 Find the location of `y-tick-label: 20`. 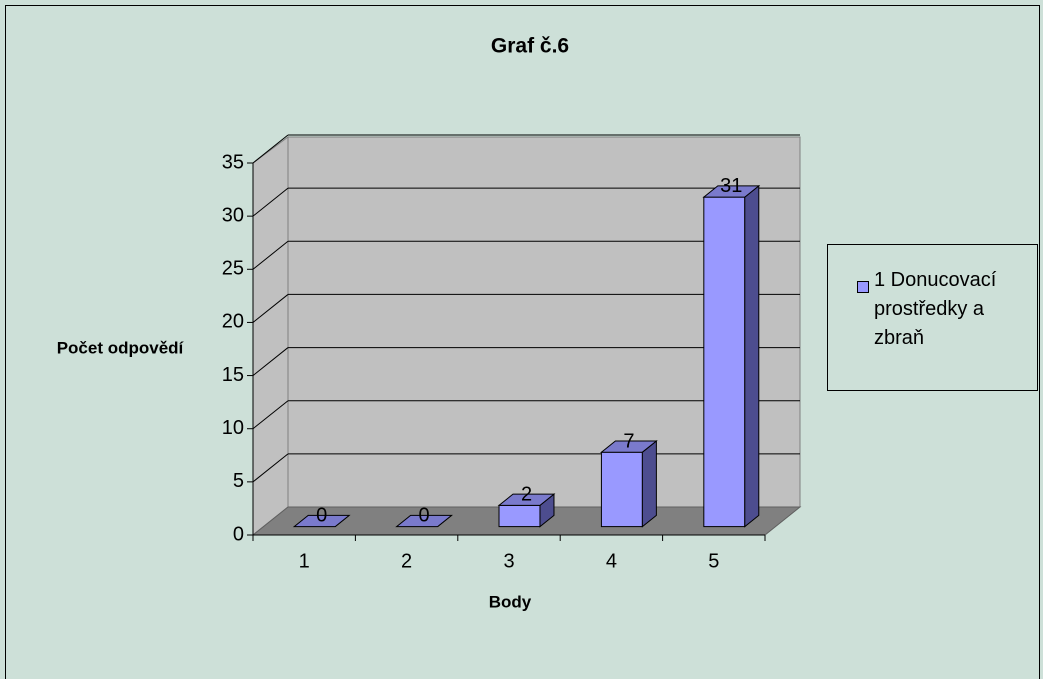

y-tick-label: 20 is located at coordinates (233, 322).